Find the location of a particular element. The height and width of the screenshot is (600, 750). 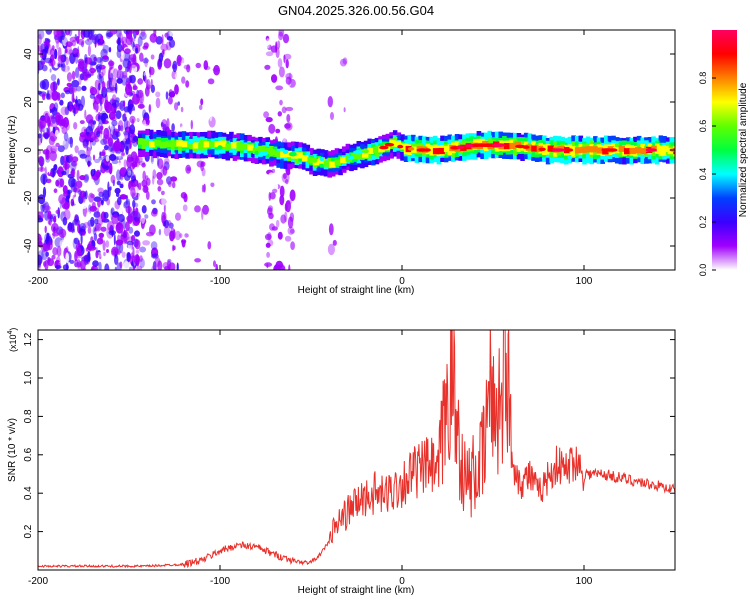

colorbar-tick-label: 0.0 is located at coordinates (703, 270).